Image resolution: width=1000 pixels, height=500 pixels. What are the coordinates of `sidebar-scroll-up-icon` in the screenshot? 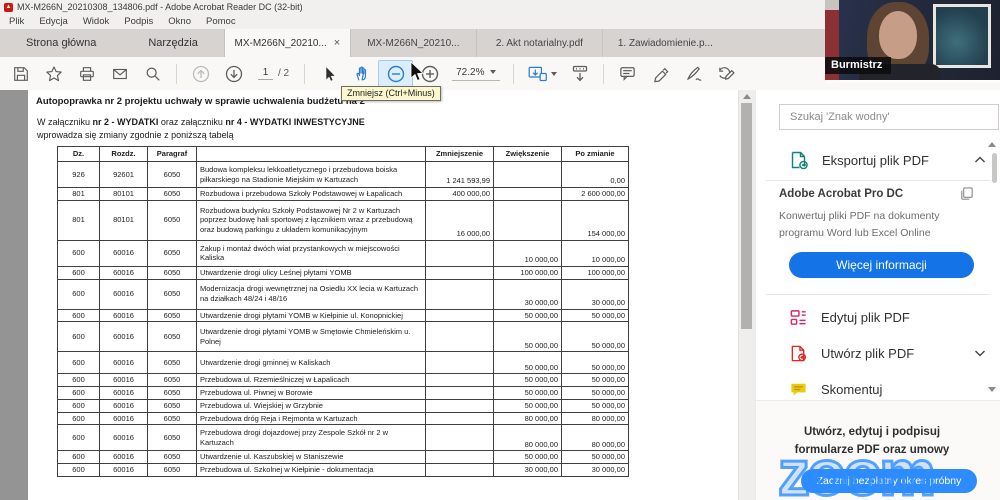 It's located at (992, 144).